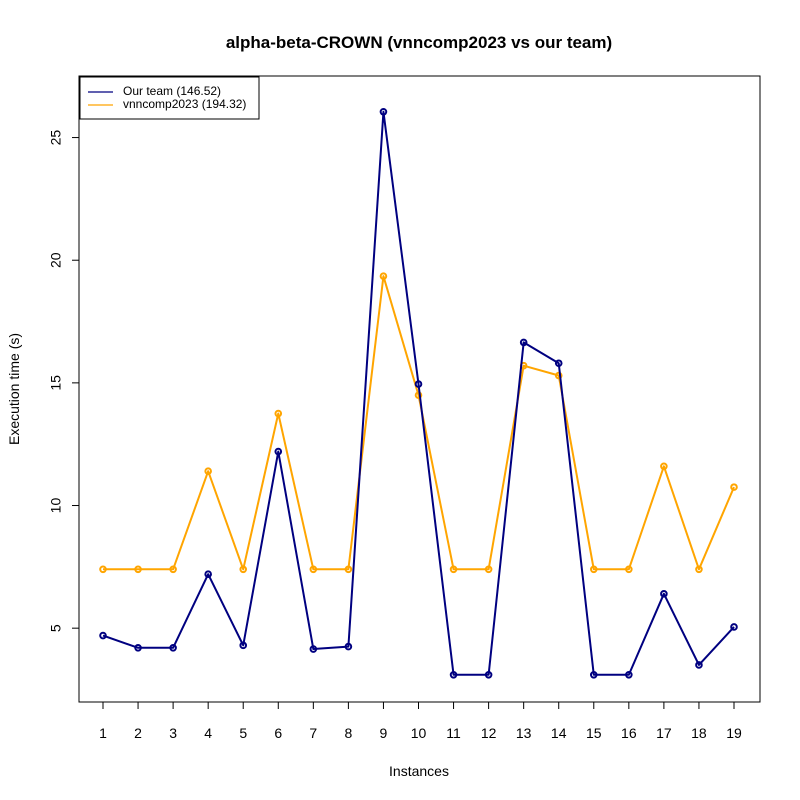  Describe the element at coordinates (56, 383) in the screenshot. I see `y-tick-label: 15` at that location.